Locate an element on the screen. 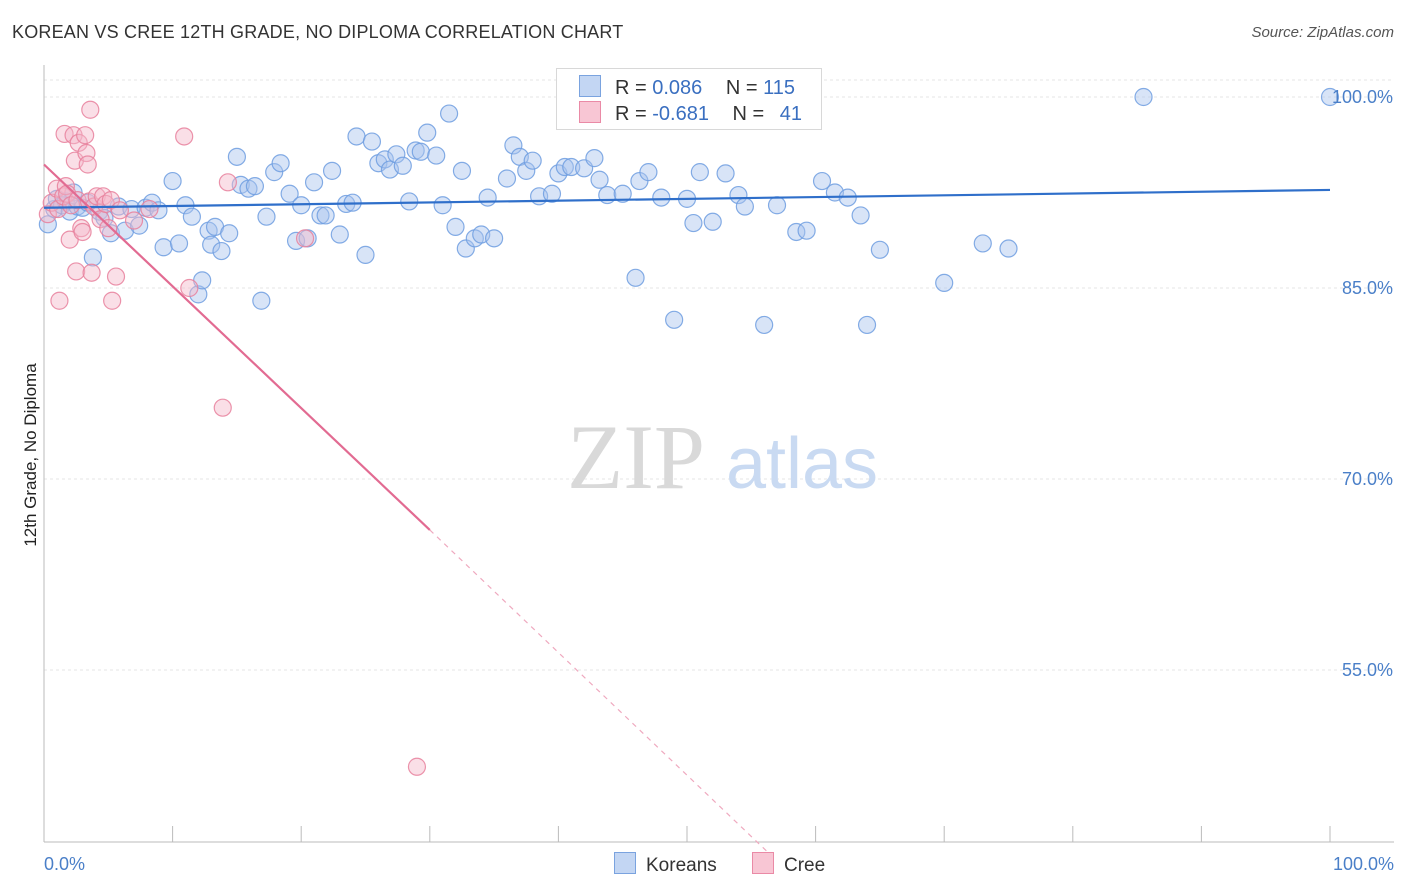 The height and width of the screenshot is (892, 1406). legend-row-koreans: R = 0.086 N = 115 is located at coordinates (687, 88).